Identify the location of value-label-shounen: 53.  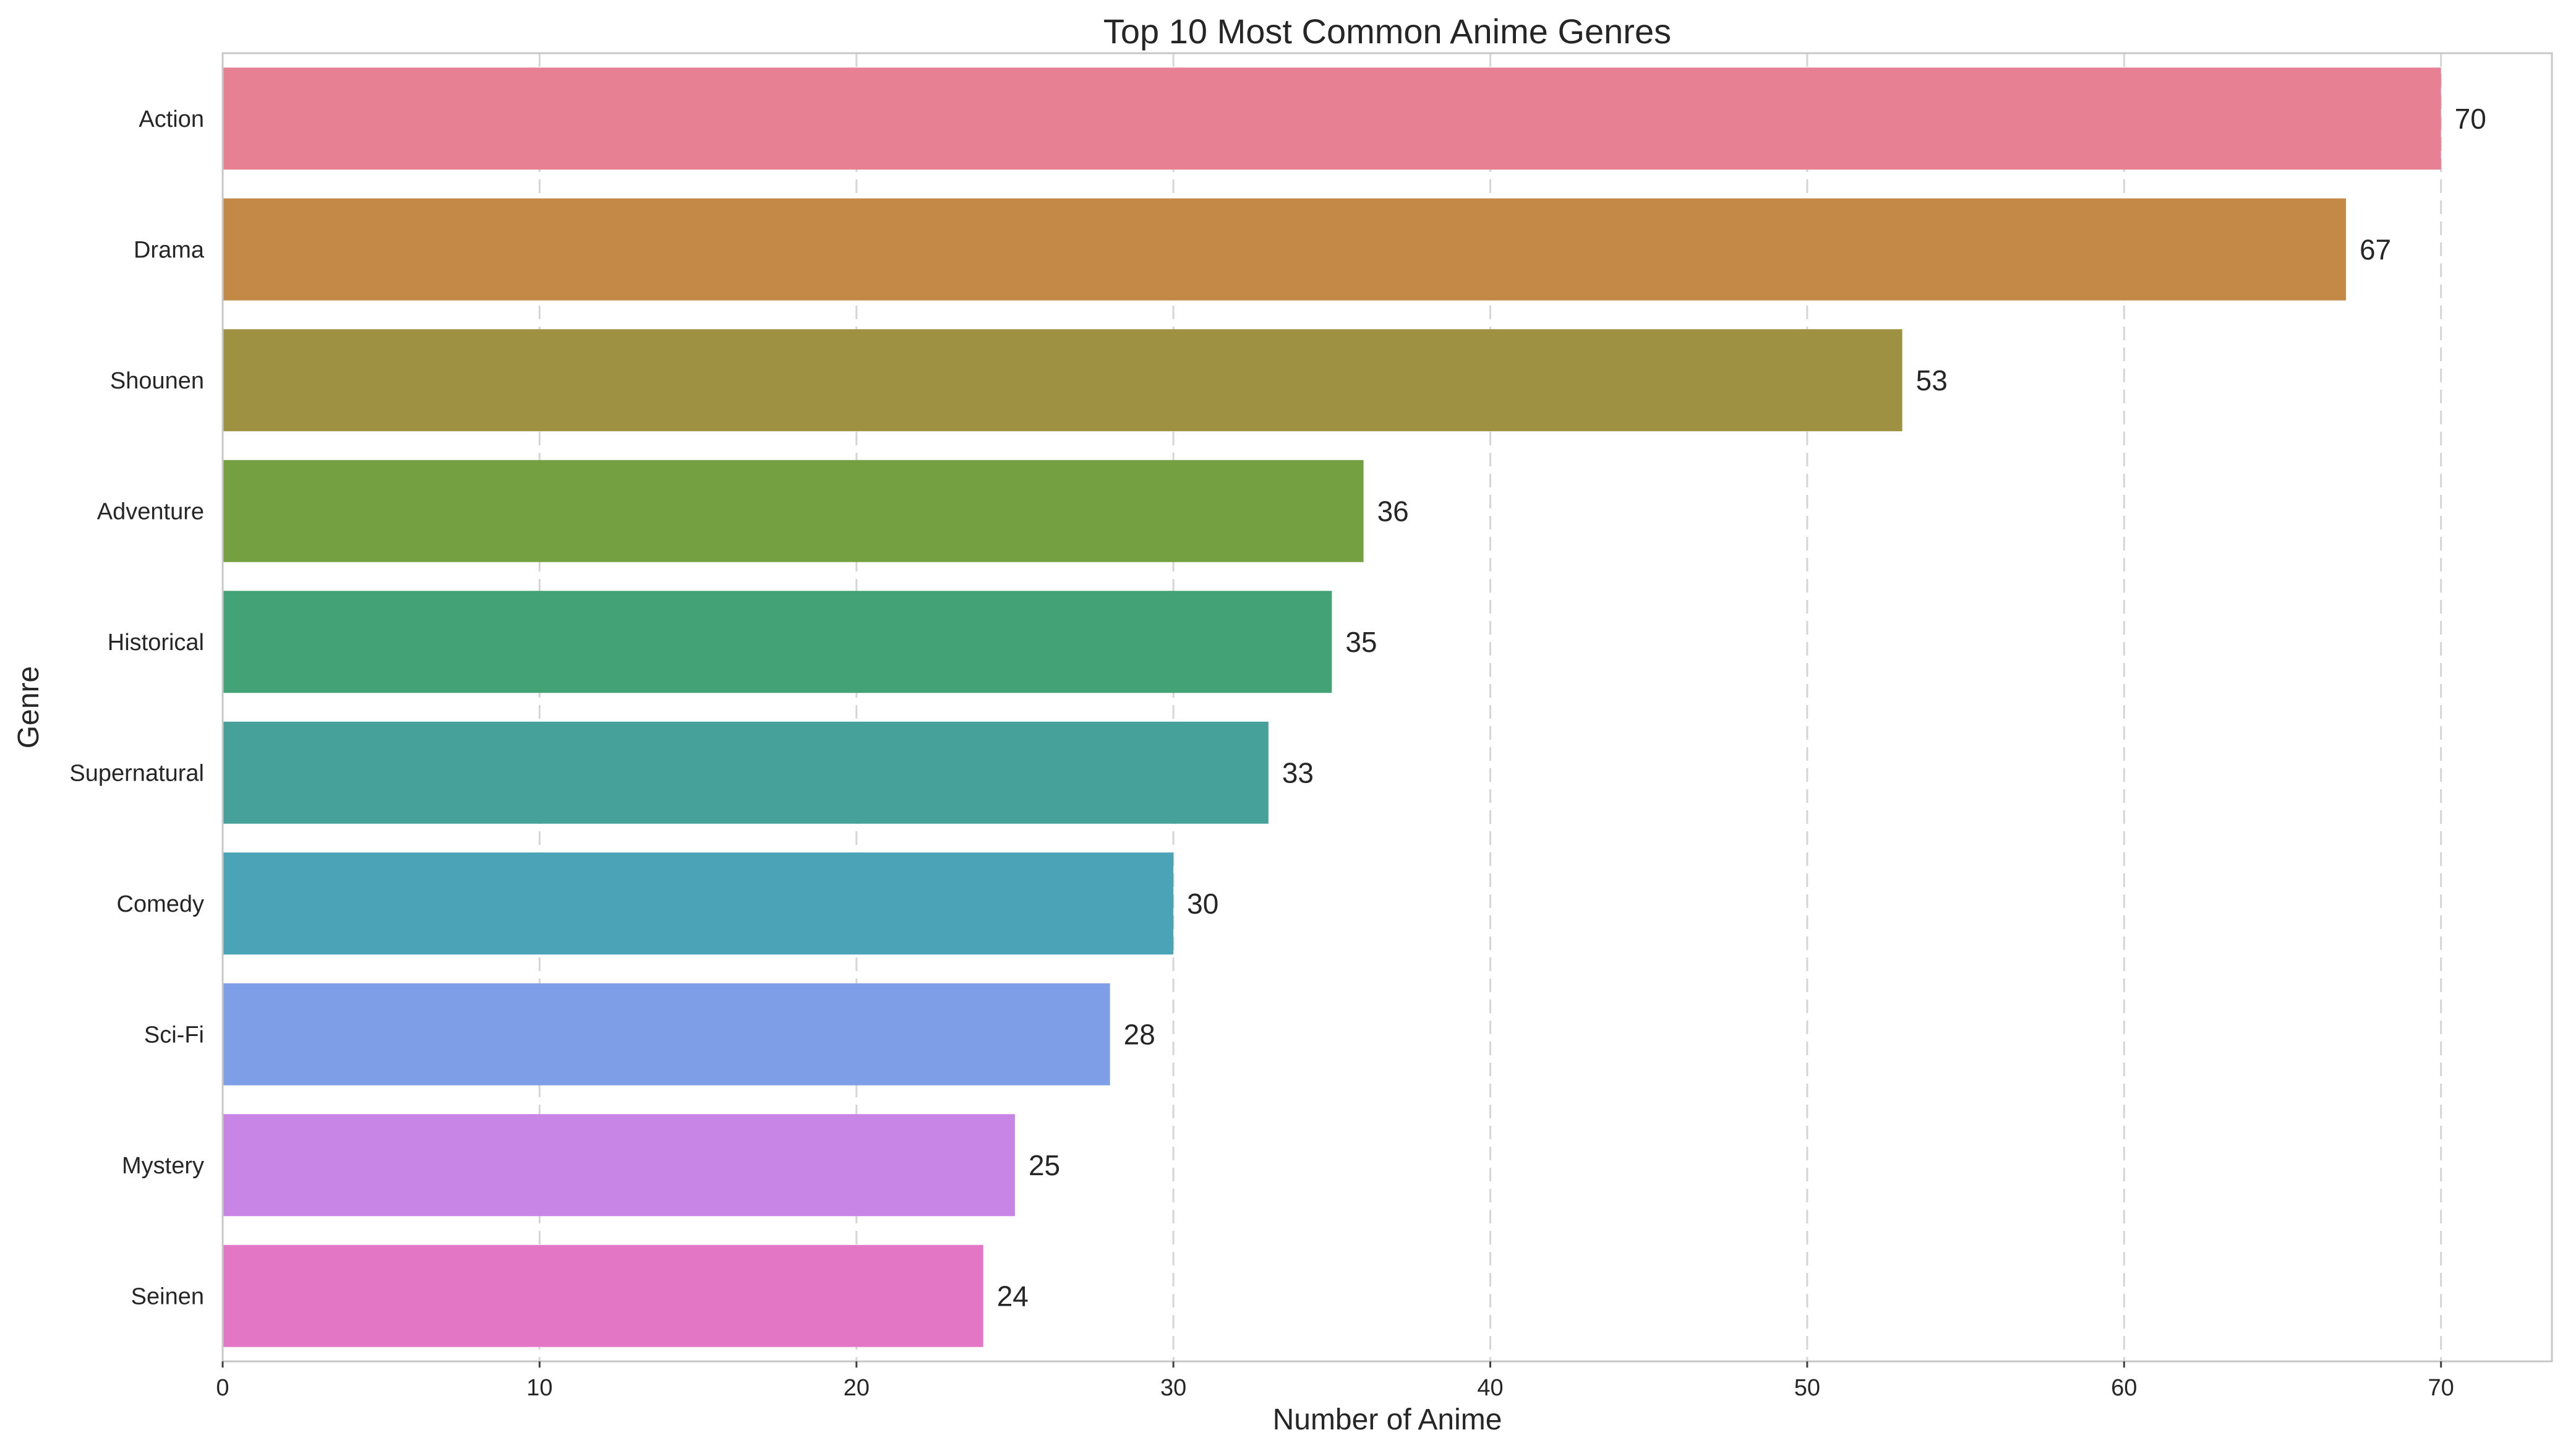
(1932, 380).